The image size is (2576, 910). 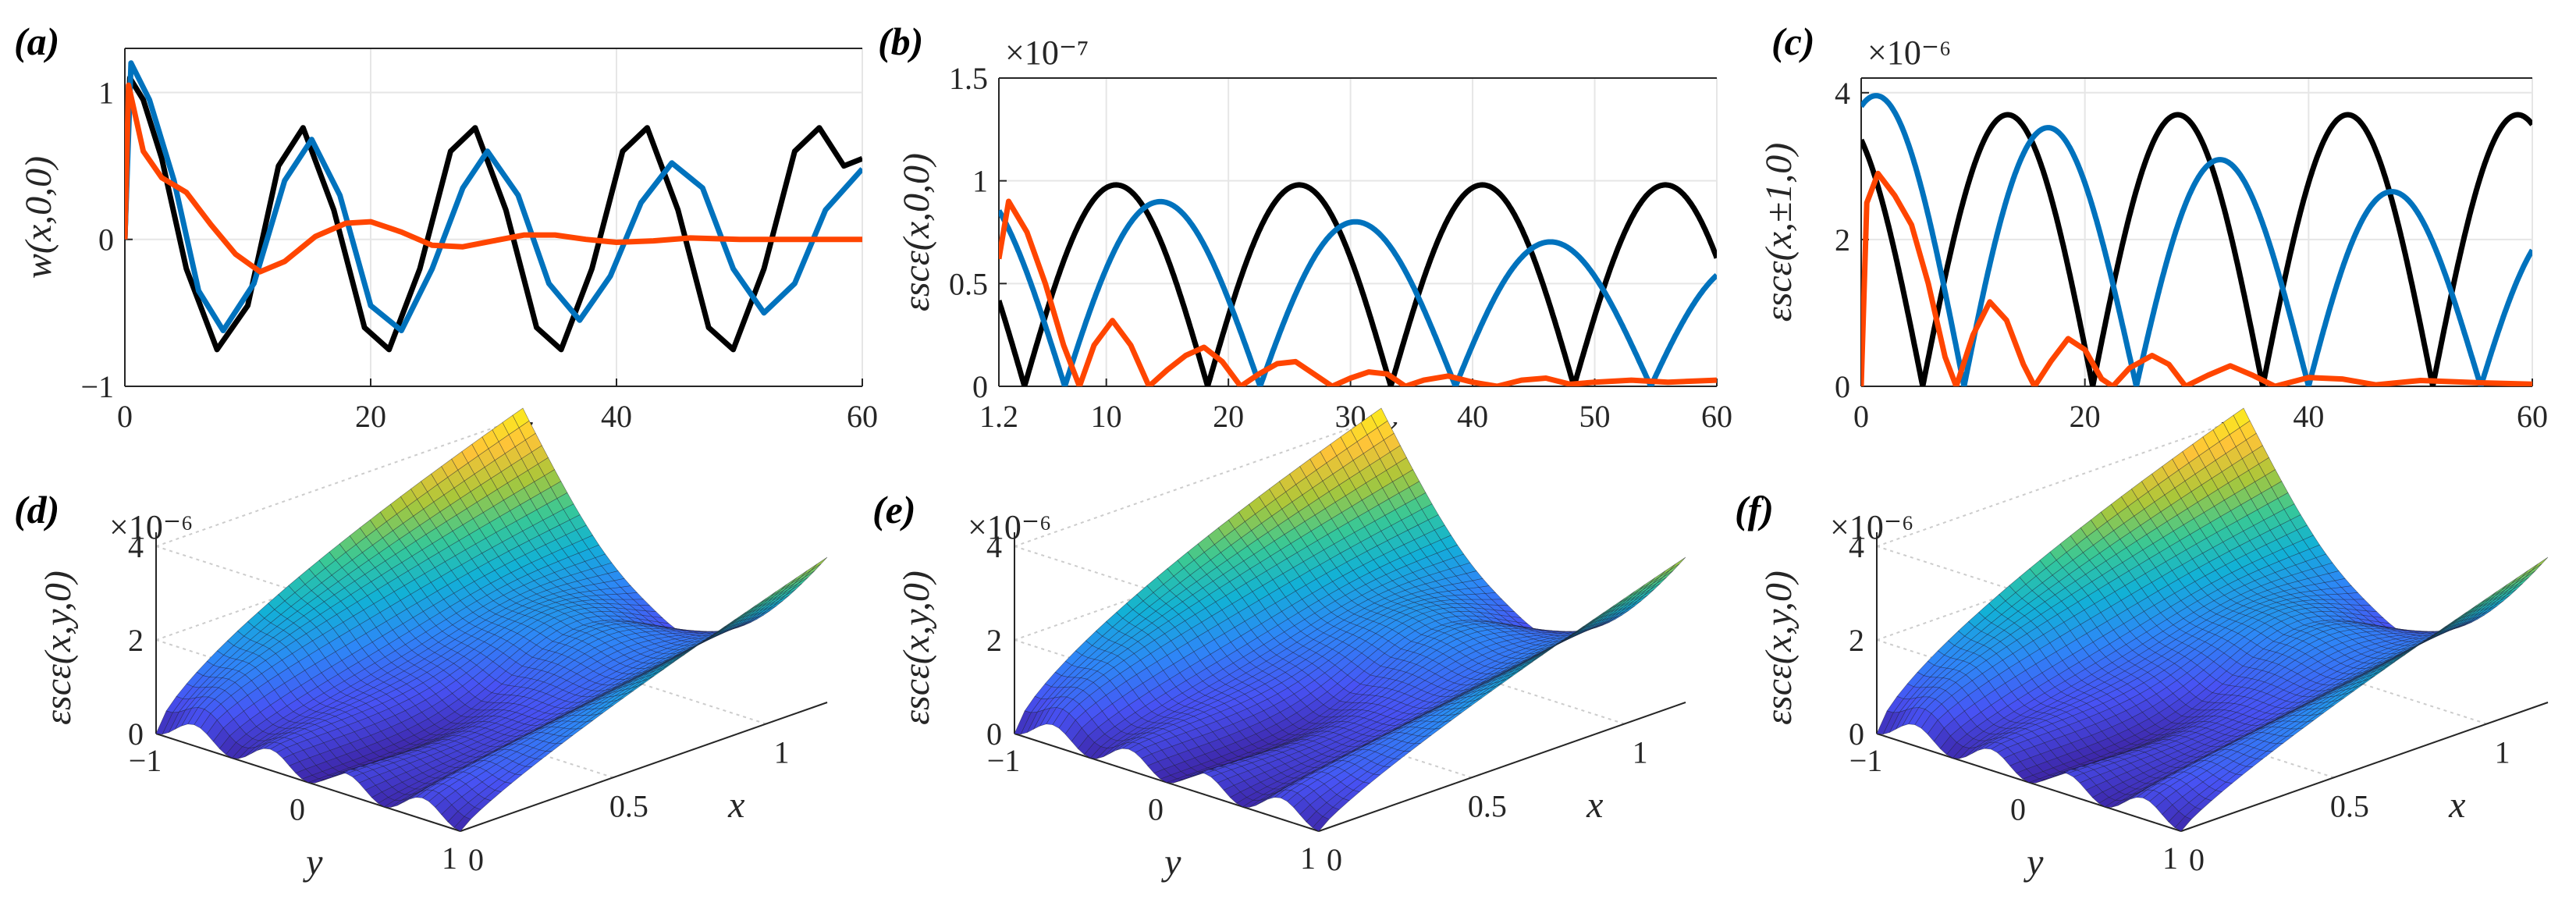 What do you see at coordinates (136, 734) in the screenshot?
I see `z-tick-label: 0` at bounding box center [136, 734].